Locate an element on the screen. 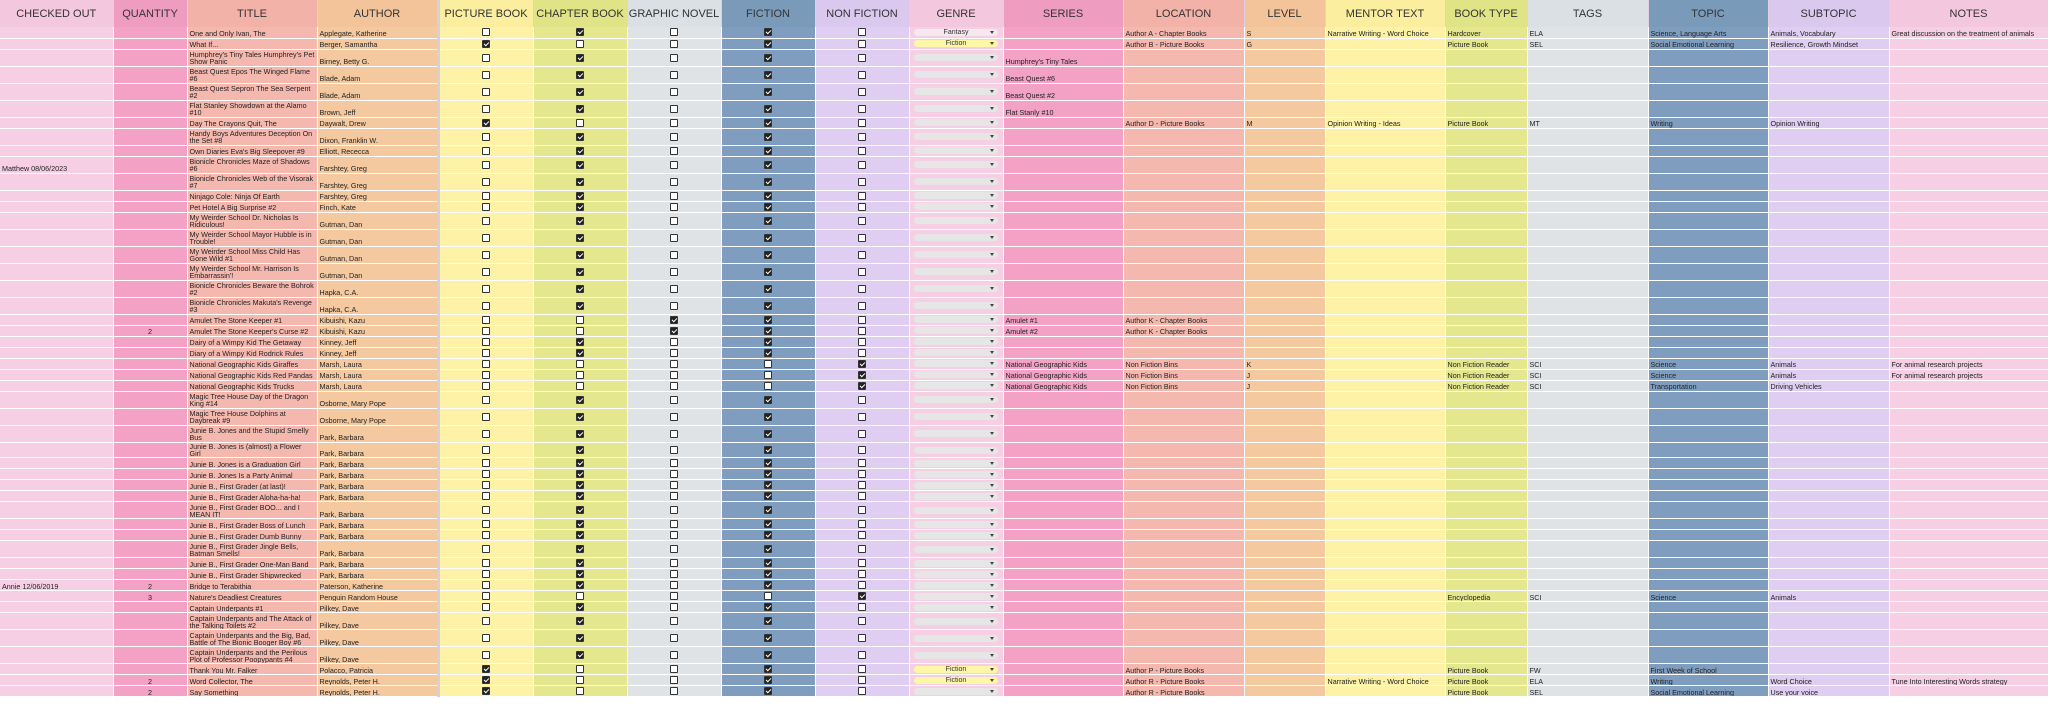  cell-notes: Tune Into Interesting Words strategy is located at coordinates (1968, 680).